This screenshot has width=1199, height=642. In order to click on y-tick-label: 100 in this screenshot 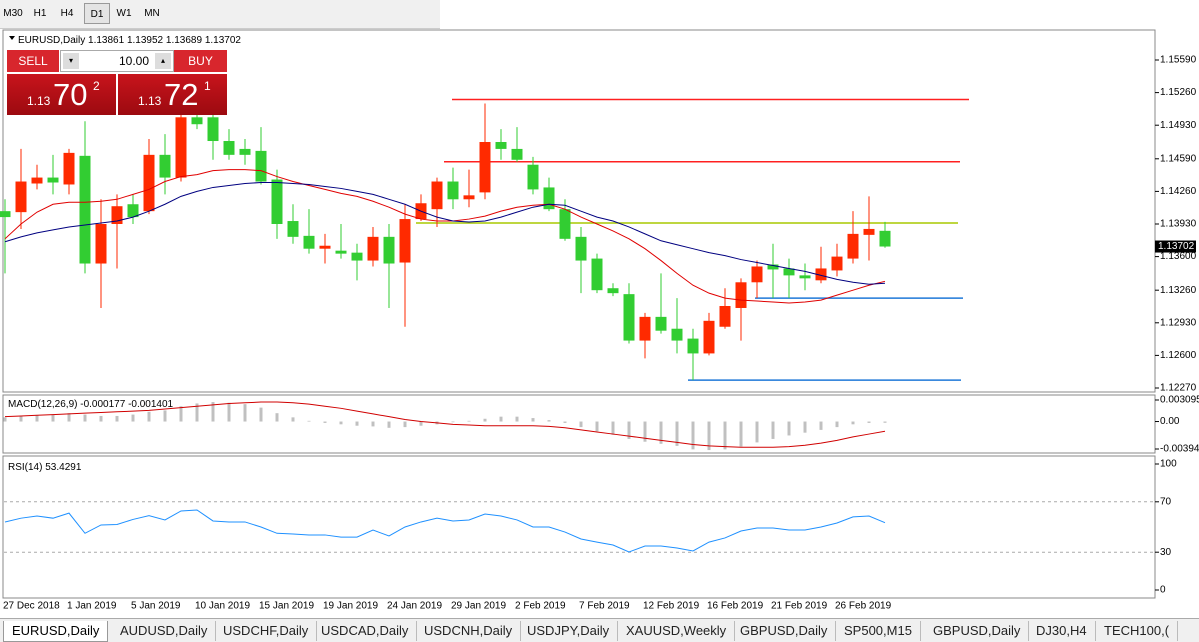, I will do `click(1168, 464)`.